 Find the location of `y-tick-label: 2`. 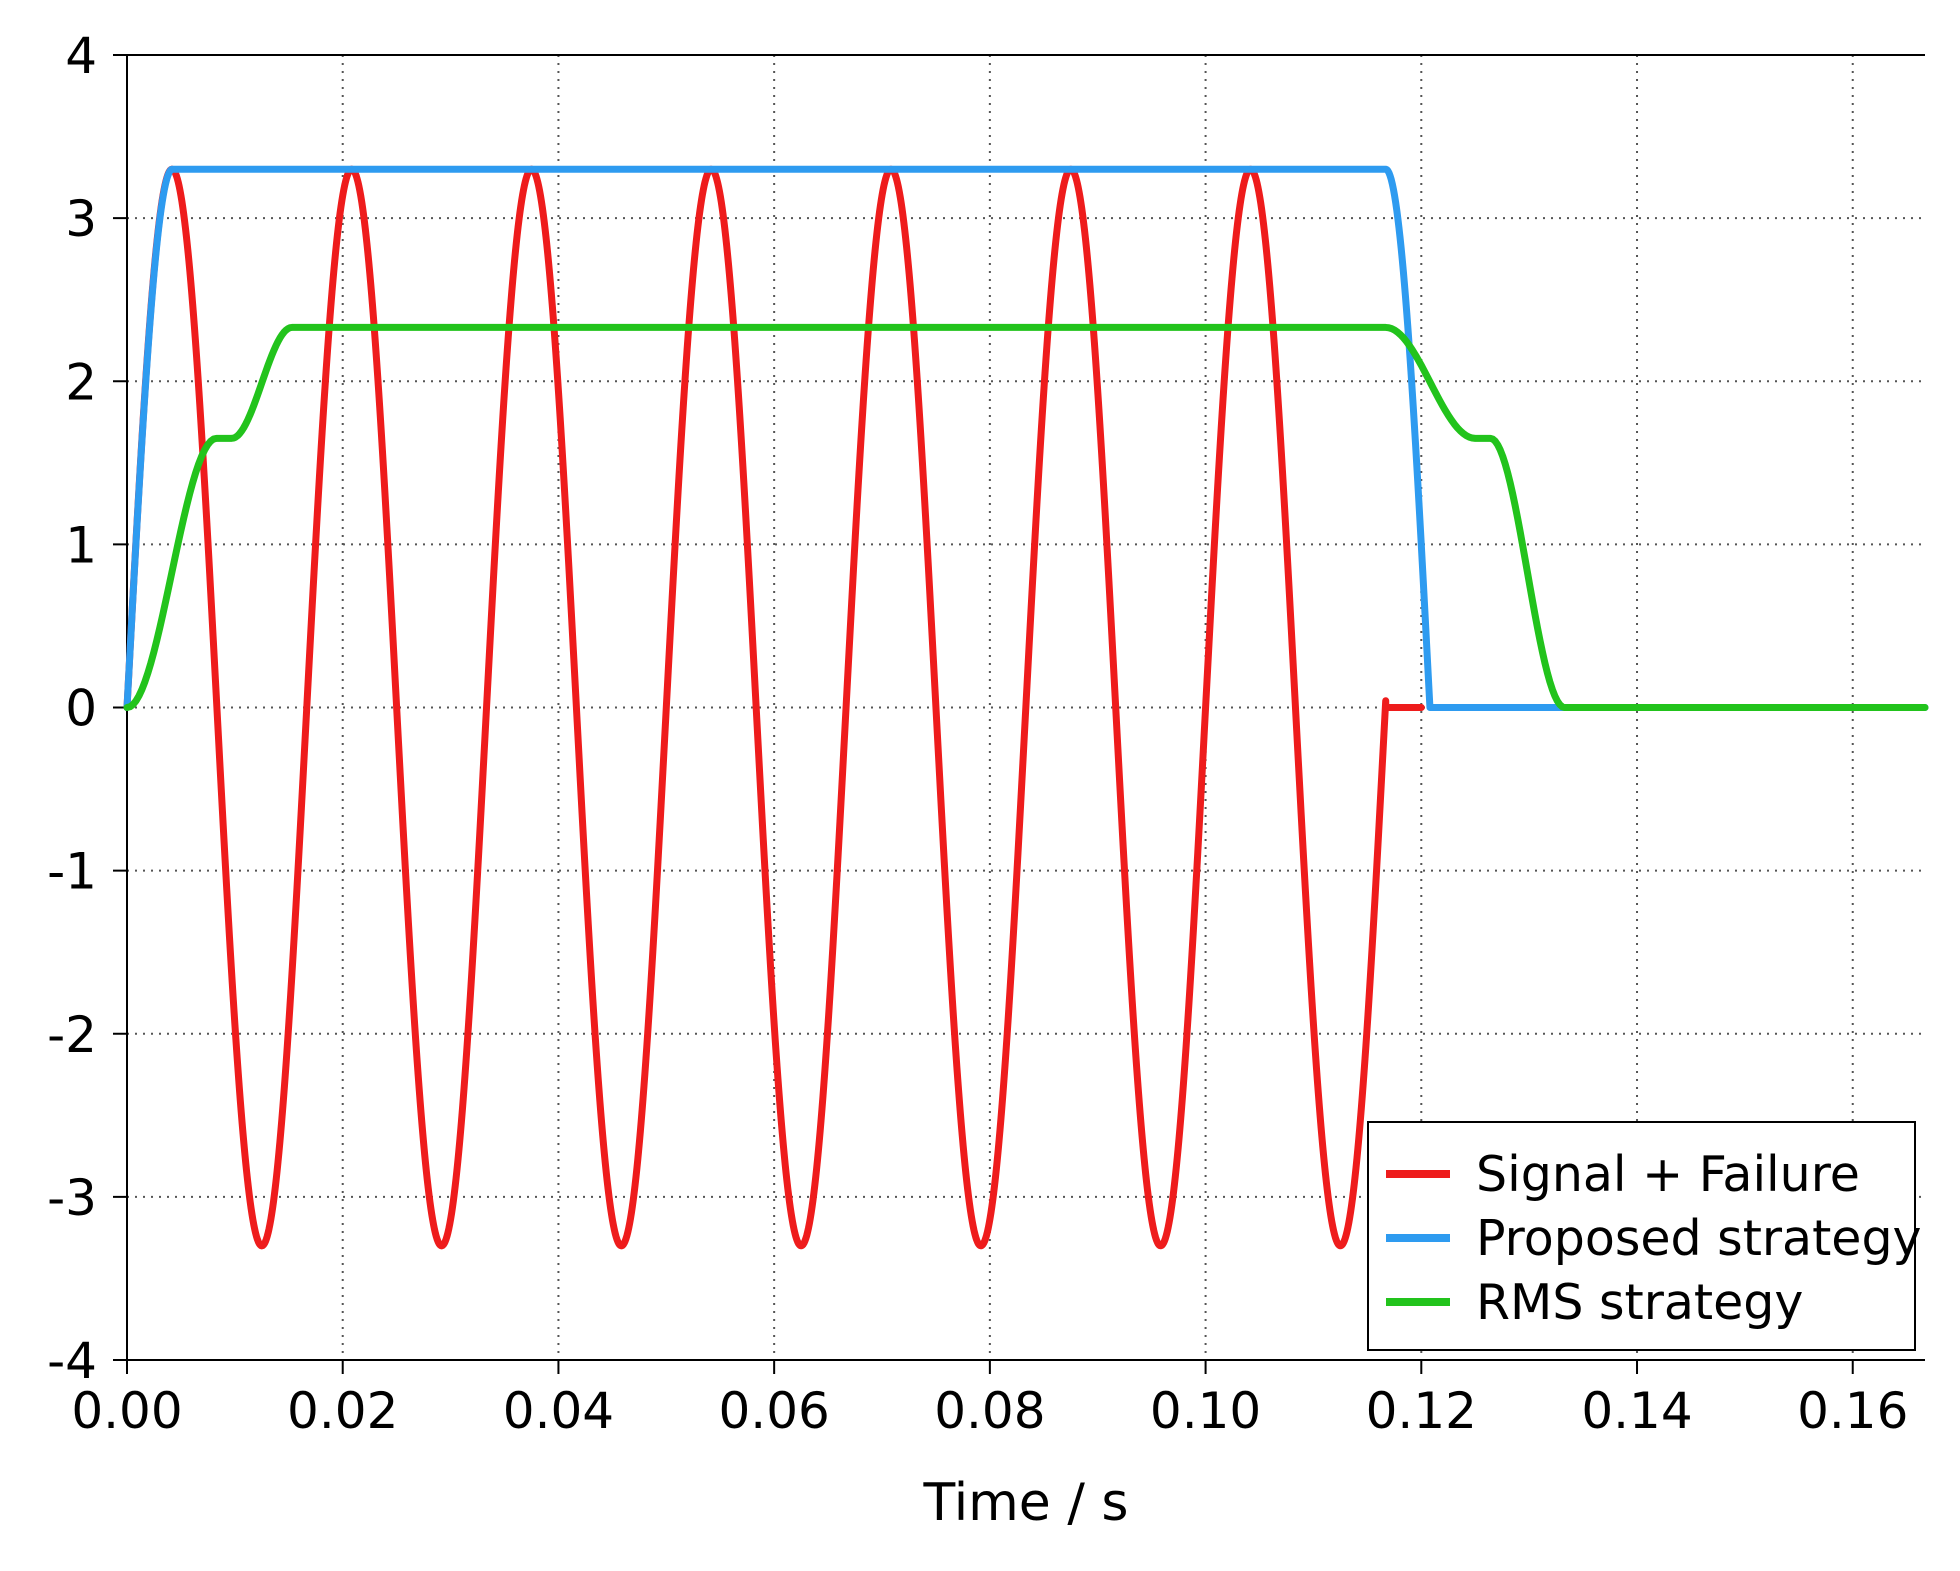

y-tick-label: 2 is located at coordinates (81, 382).